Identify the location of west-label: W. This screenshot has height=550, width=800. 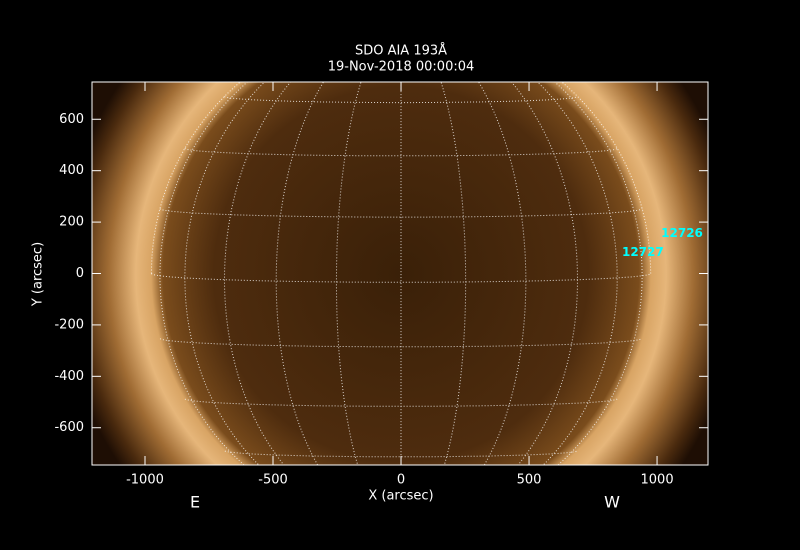
(612, 502).